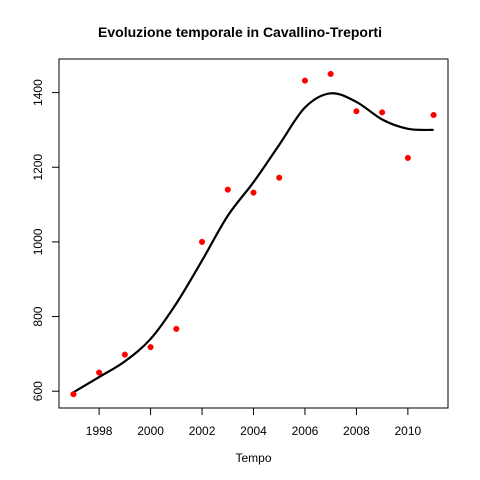 Image resolution: width=480 pixels, height=480 pixels. Describe the element at coordinates (202, 431) in the screenshot. I see `x-tick-label: 2002` at that location.